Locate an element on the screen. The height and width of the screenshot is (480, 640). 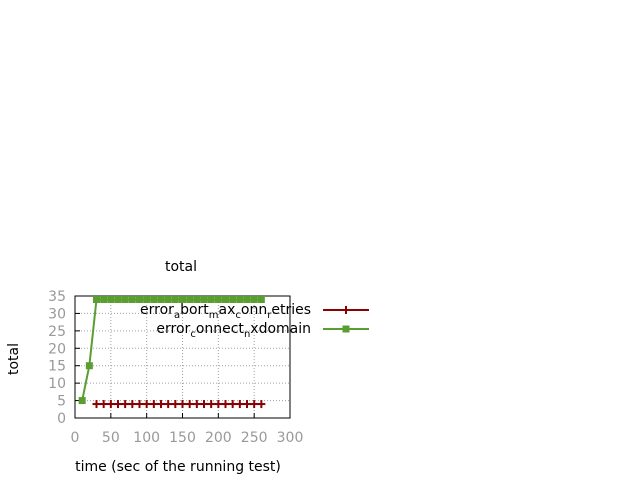
y-tick-label: 5 is located at coordinates (61, 402).